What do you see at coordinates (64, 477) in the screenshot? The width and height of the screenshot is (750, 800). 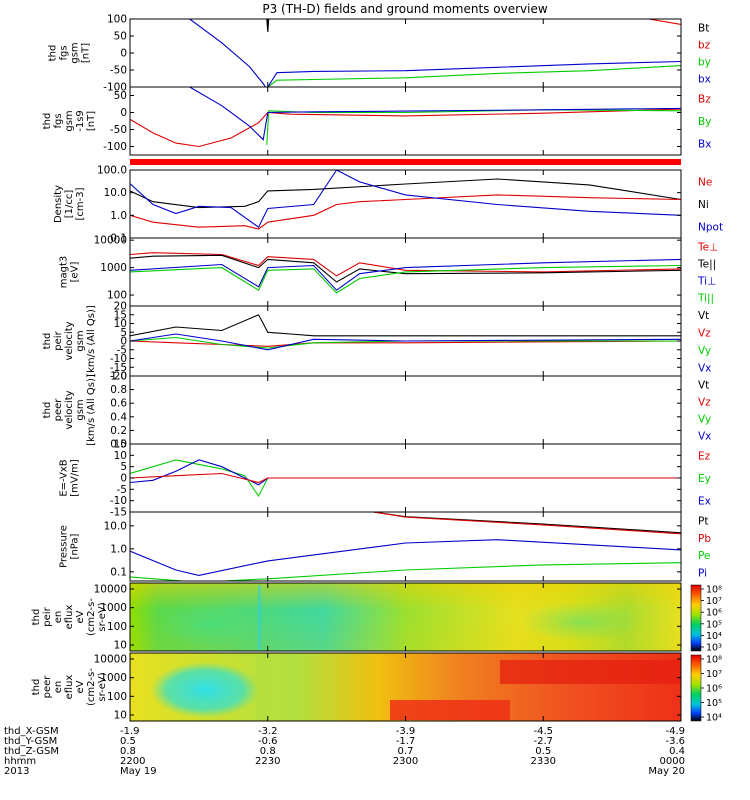 I see `y-axis-label: E=-VxB` at bounding box center [64, 477].